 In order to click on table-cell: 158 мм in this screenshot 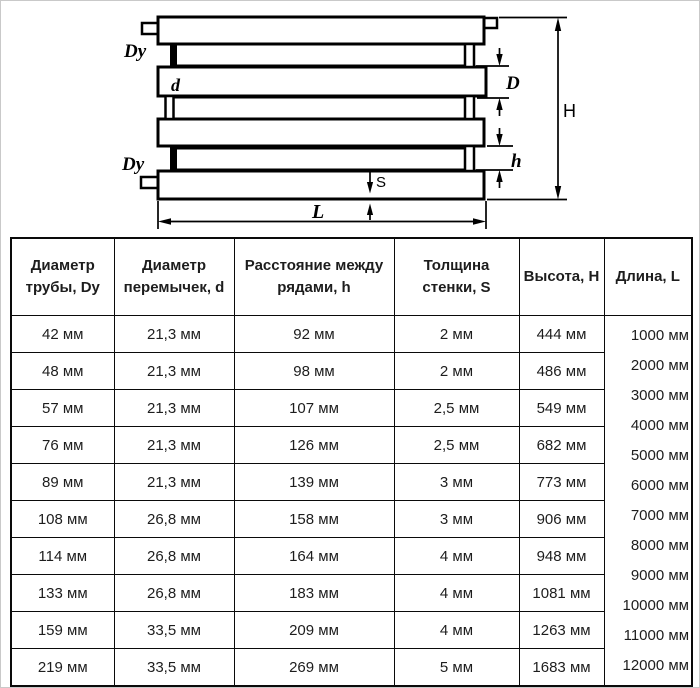, I will do `click(314, 519)`.